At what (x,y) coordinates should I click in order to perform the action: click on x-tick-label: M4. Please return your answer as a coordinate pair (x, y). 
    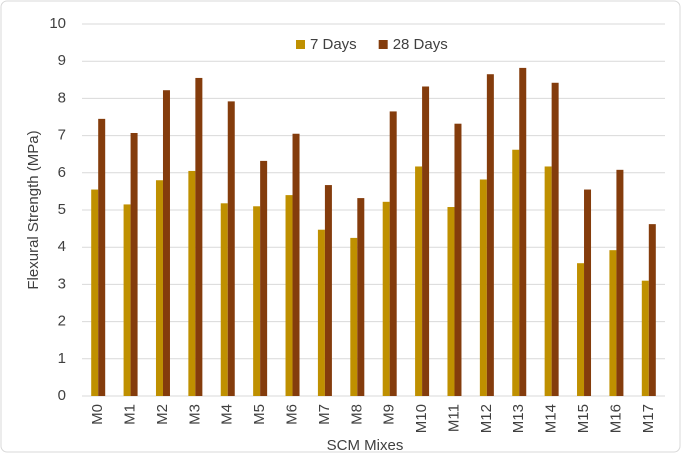
    Looking at the image, I should click on (227, 414).